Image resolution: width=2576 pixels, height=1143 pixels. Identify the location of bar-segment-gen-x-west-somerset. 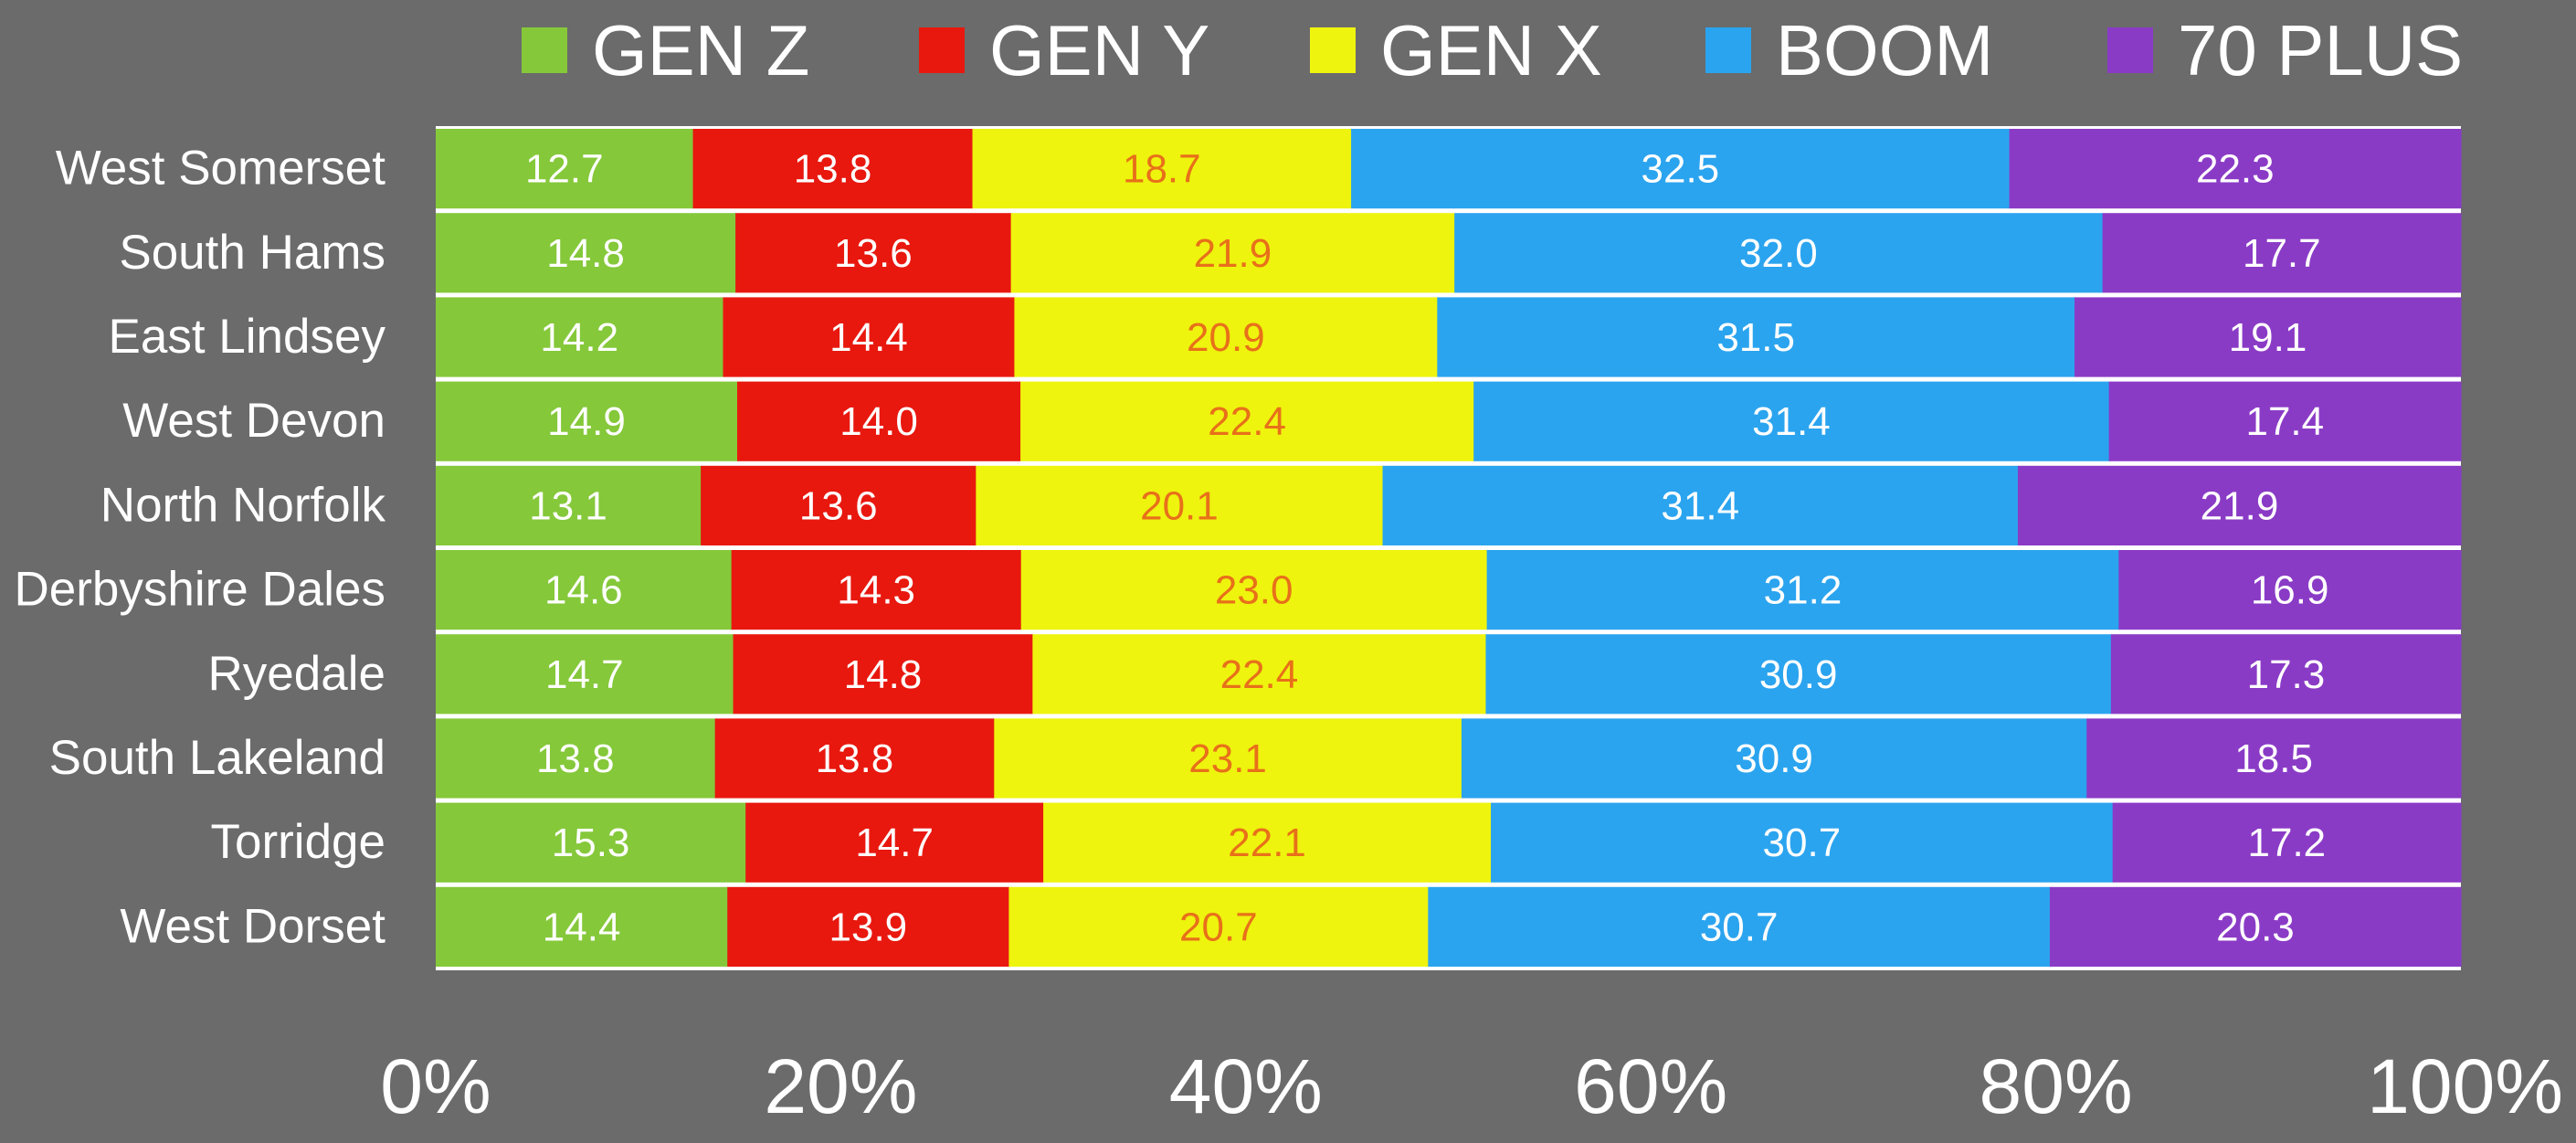
(1162, 169).